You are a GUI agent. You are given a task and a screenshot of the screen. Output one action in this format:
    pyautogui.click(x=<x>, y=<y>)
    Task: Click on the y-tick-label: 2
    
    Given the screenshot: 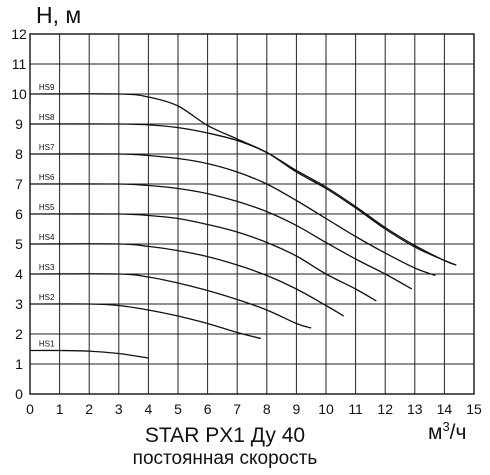 What is the action you would take?
    pyautogui.click(x=19, y=334)
    